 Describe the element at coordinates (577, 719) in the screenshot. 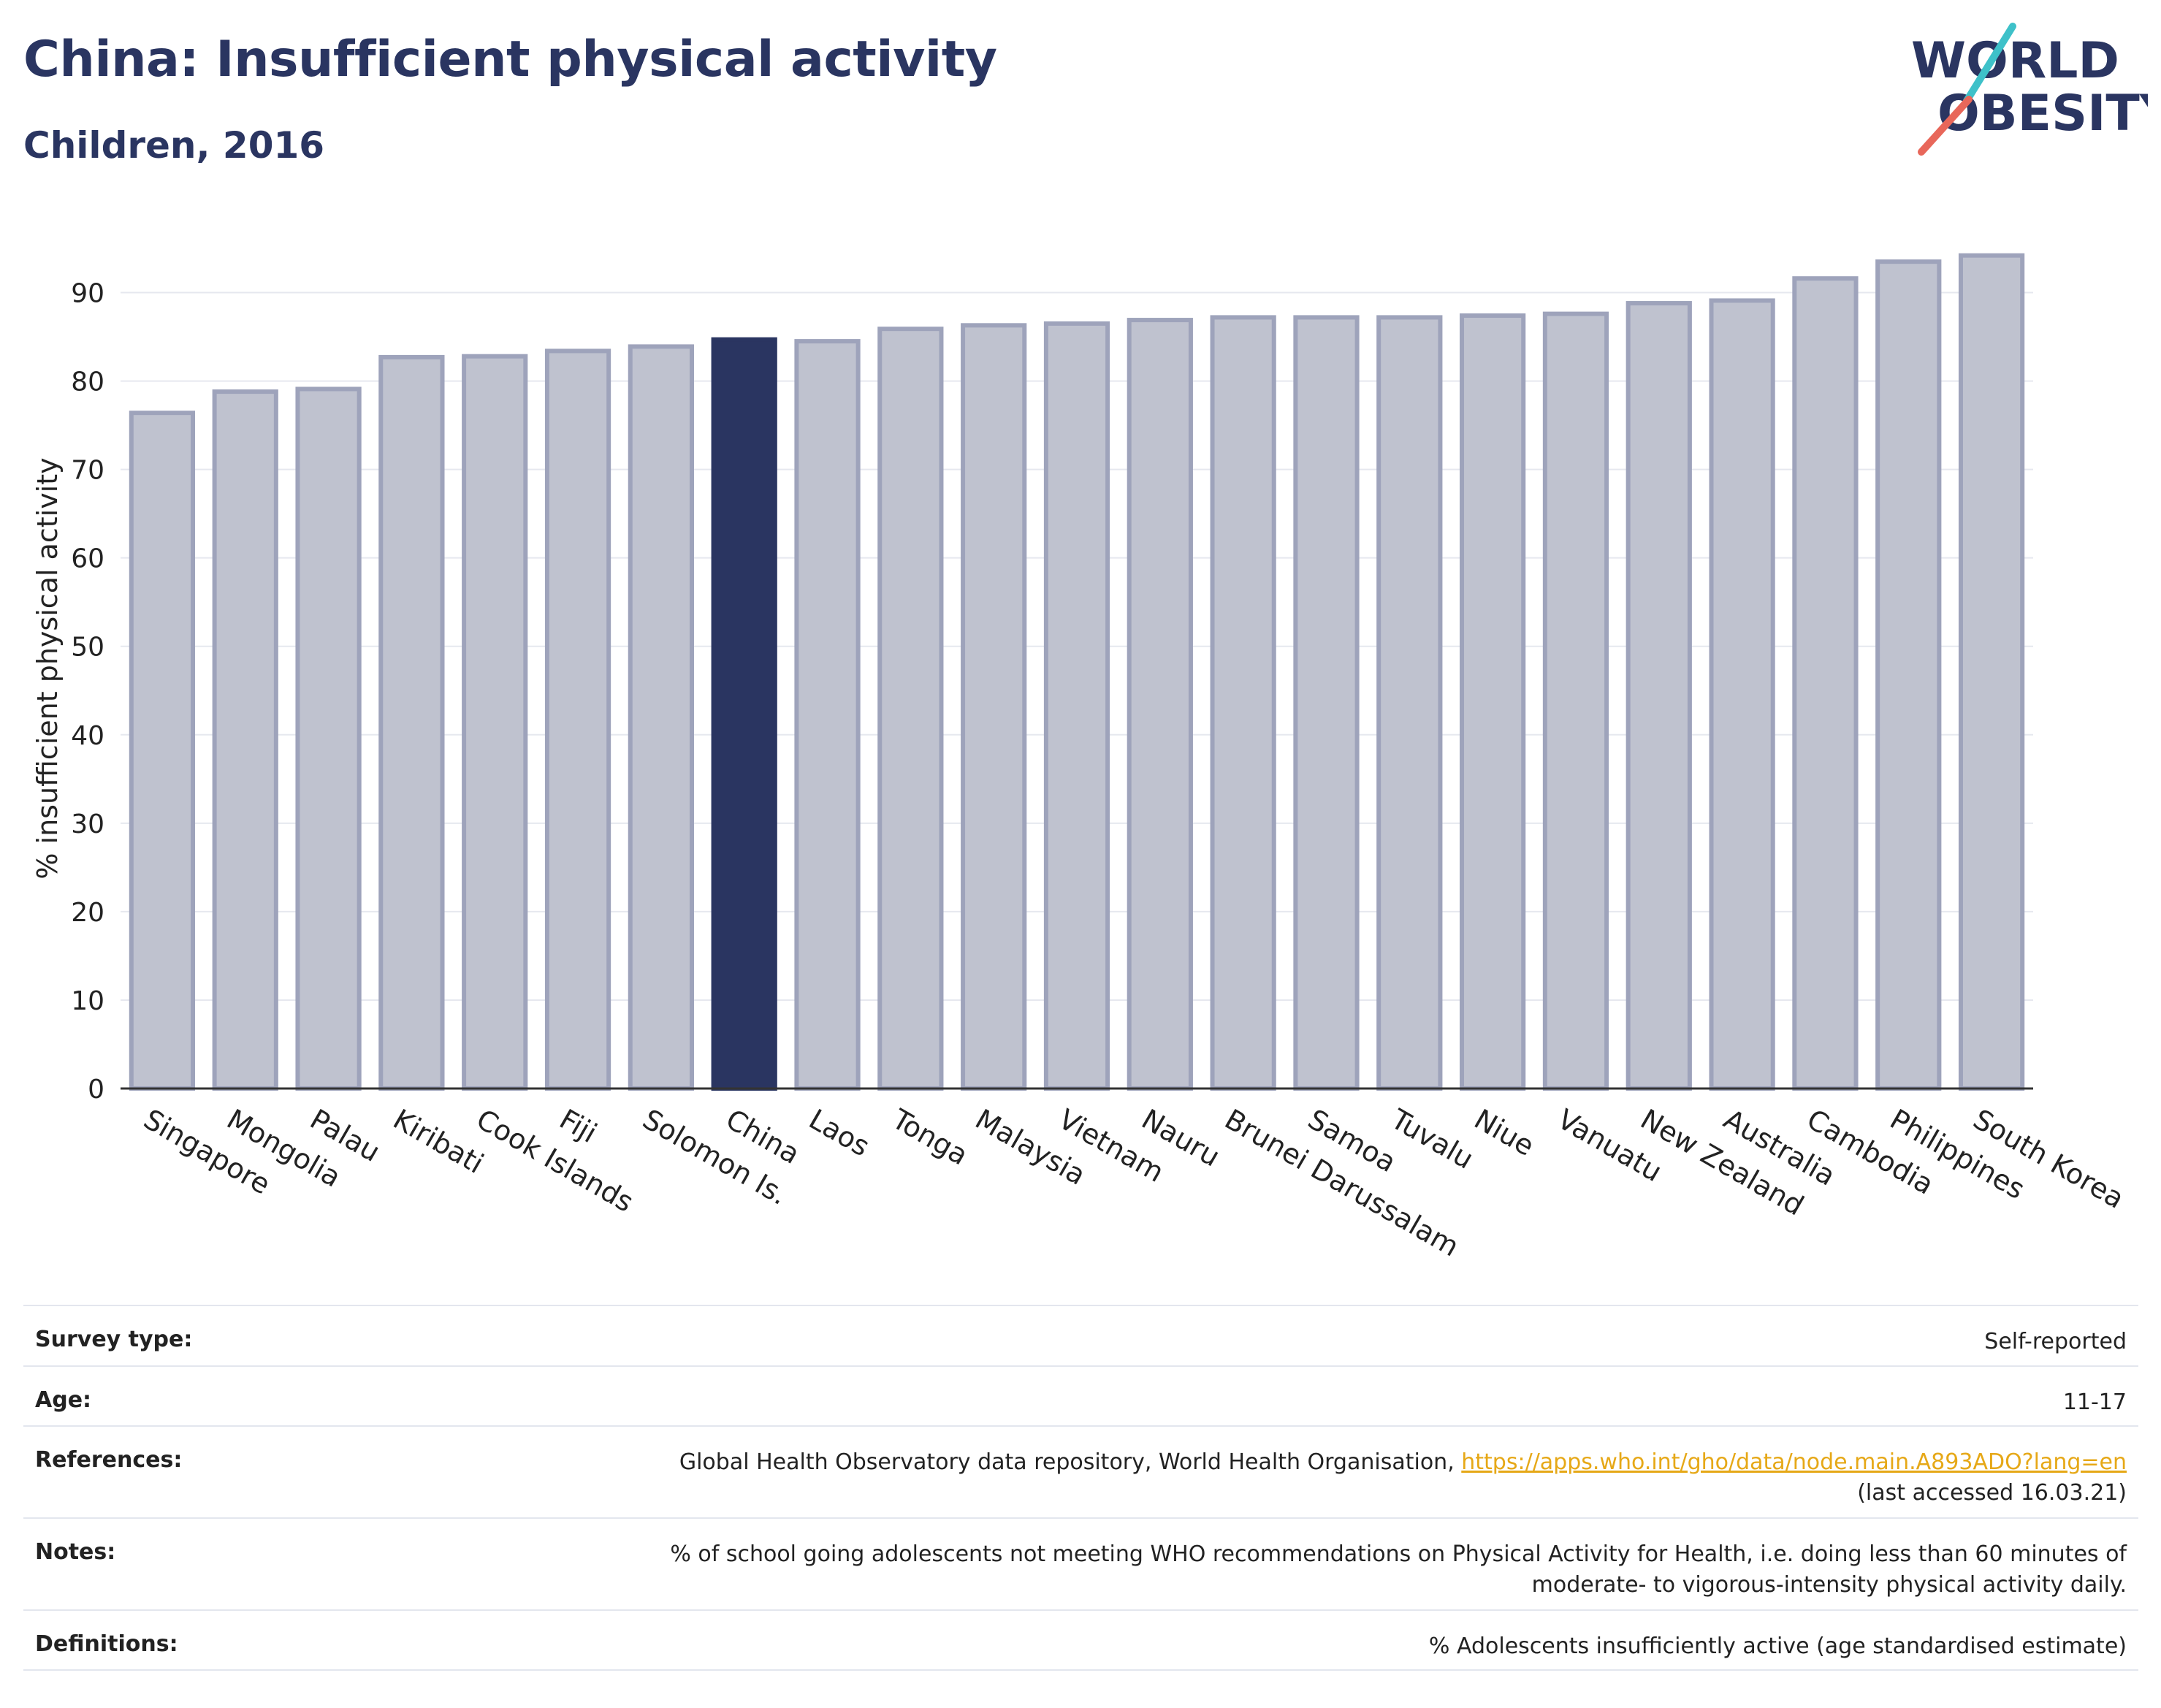

I see `bar-fiji` at that location.